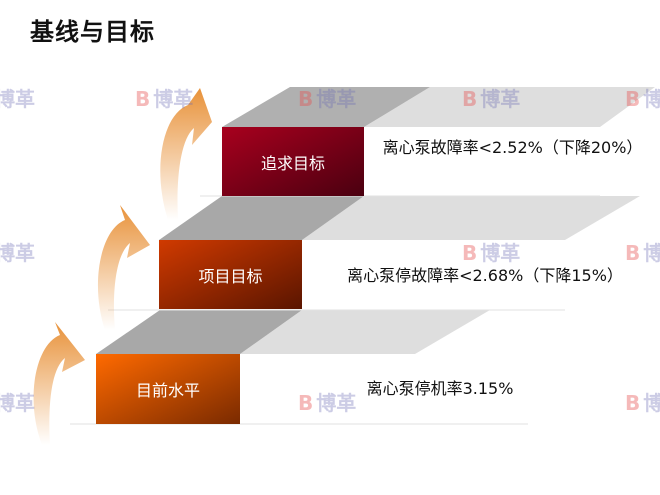  I want to click on step-label-3: 追求目标, so click(292, 163).